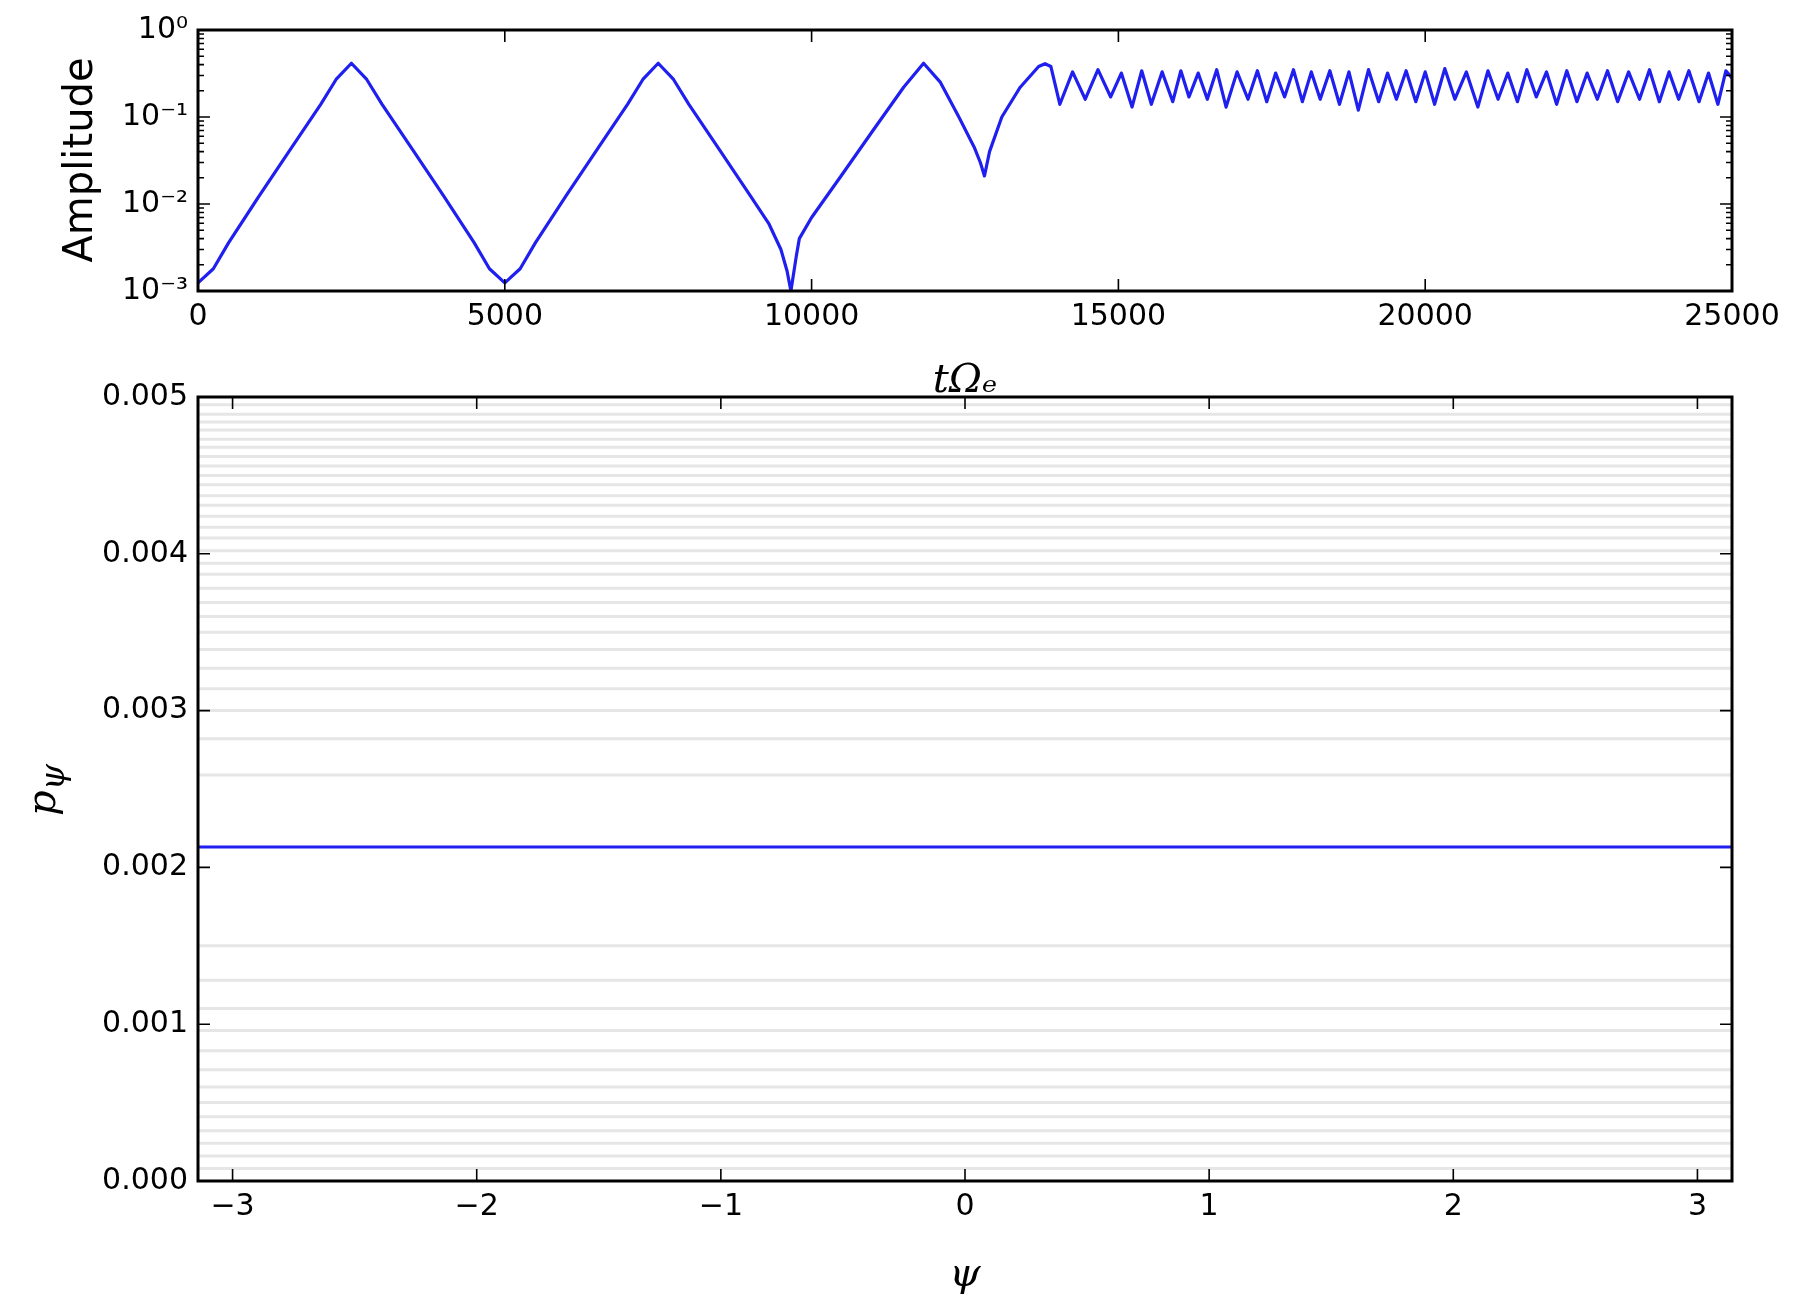 This screenshot has height=1298, width=1797. What do you see at coordinates (145, 1021) in the screenshot?
I see `y-tick-label: 0.001` at bounding box center [145, 1021].